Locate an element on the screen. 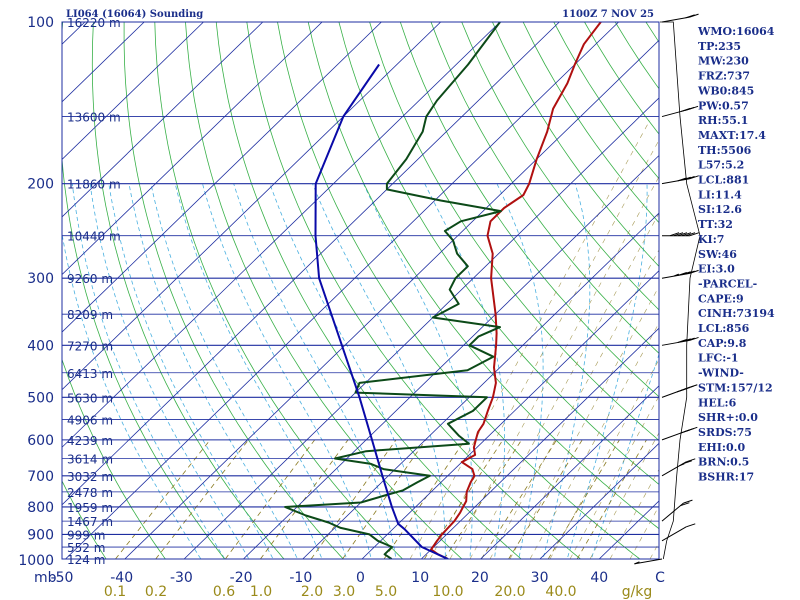 This screenshot has width=800, height=600. height-label: 3032 m is located at coordinates (90, 477).